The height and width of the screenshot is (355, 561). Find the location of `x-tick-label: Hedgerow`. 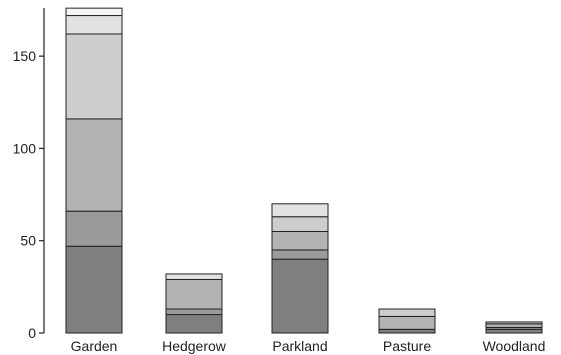

x-tick-label: Hedgerow is located at coordinates (194, 346).